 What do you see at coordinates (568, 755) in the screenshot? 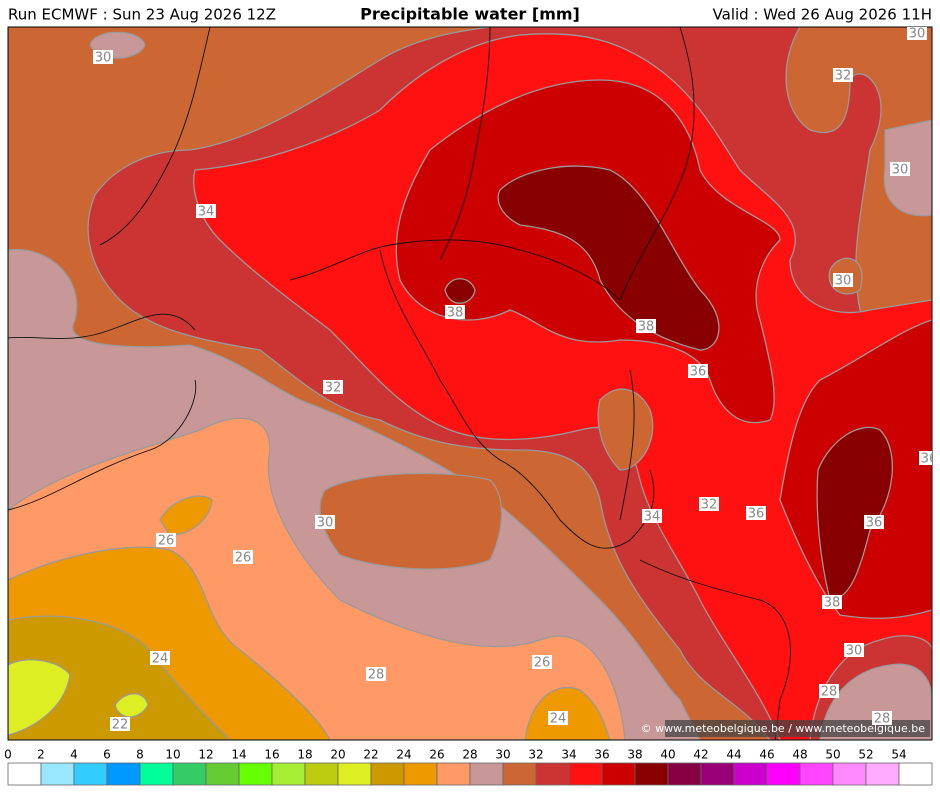
I see `colorbar-tick-label: 34` at bounding box center [568, 755].